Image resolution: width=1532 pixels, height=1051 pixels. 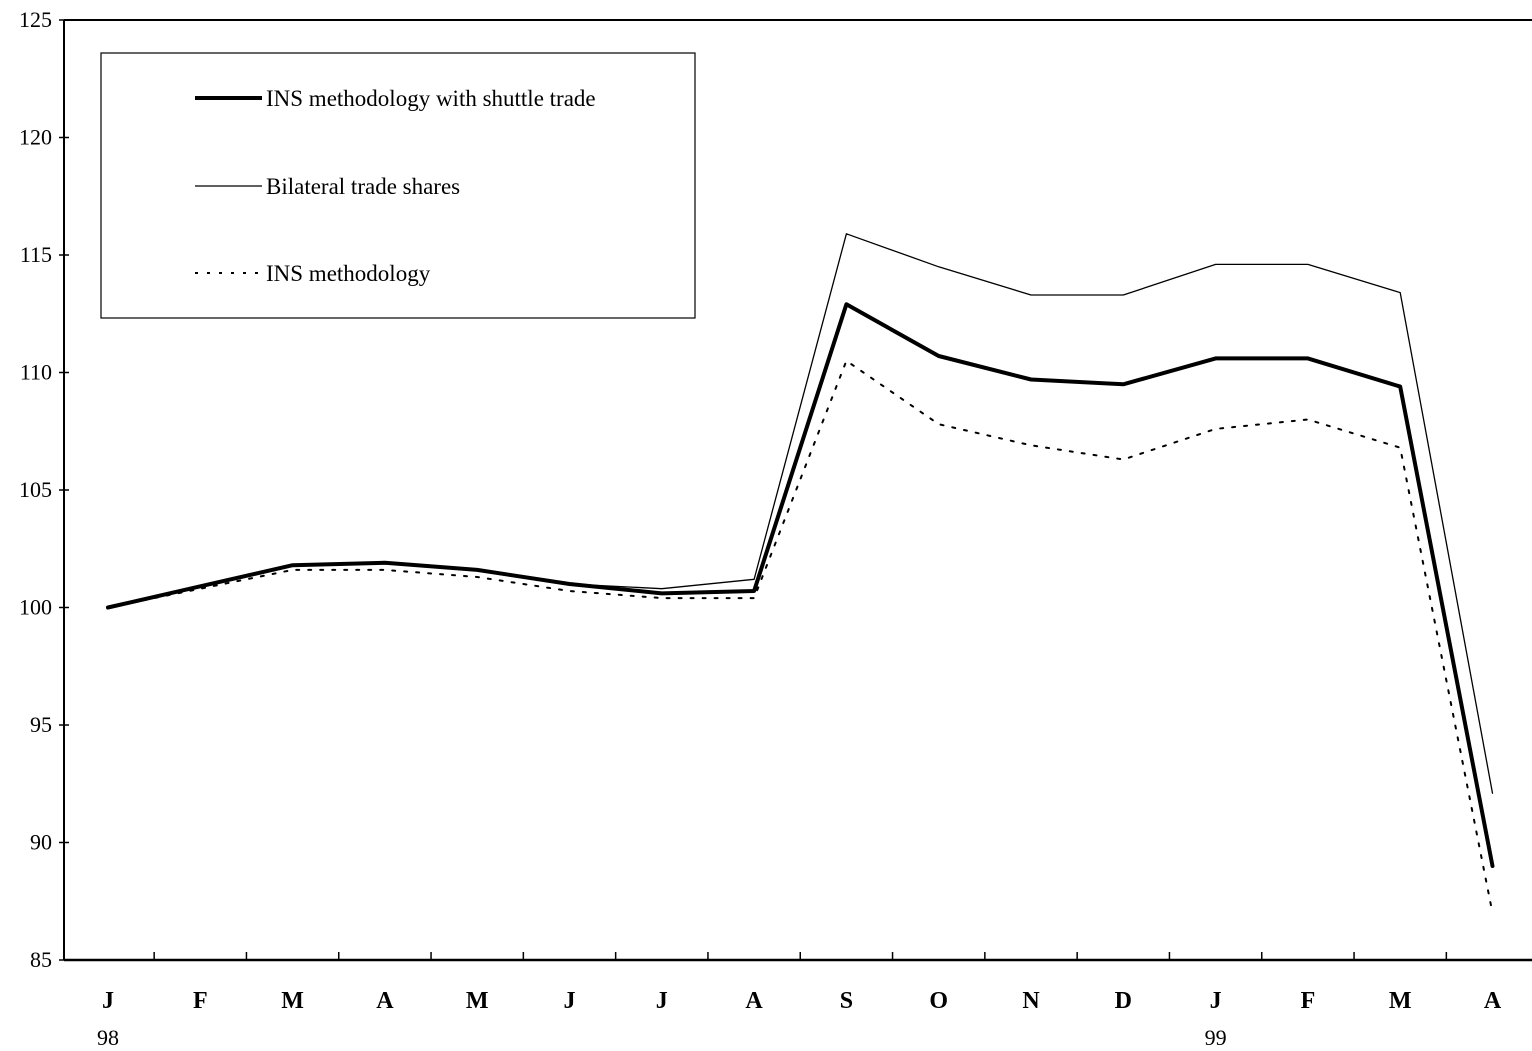 What do you see at coordinates (35, 489) in the screenshot?
I see `y-tick-label: 105` at bounding box center [35, 489].